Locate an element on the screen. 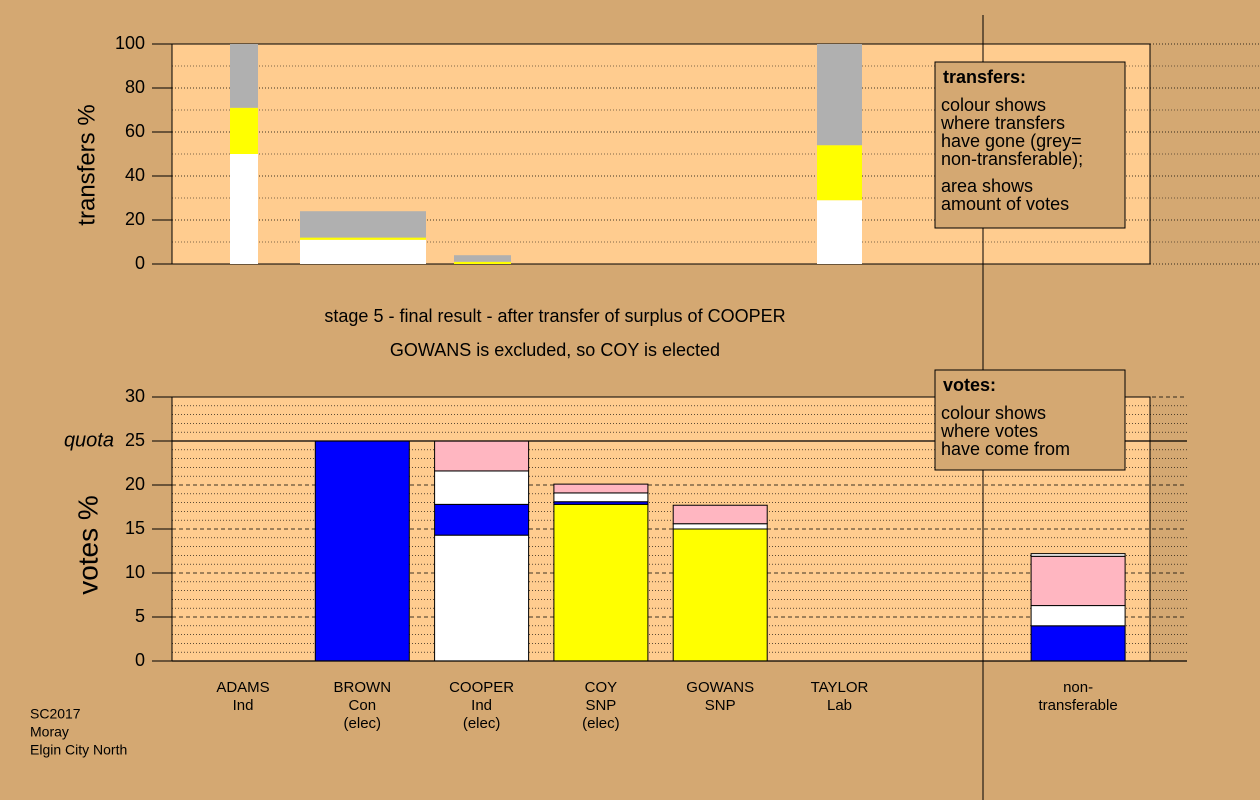 Image resolution: width=1260 pixels, height=800 pixels. x-tick-label: TAYLOR is located at coordinates (840, 687).